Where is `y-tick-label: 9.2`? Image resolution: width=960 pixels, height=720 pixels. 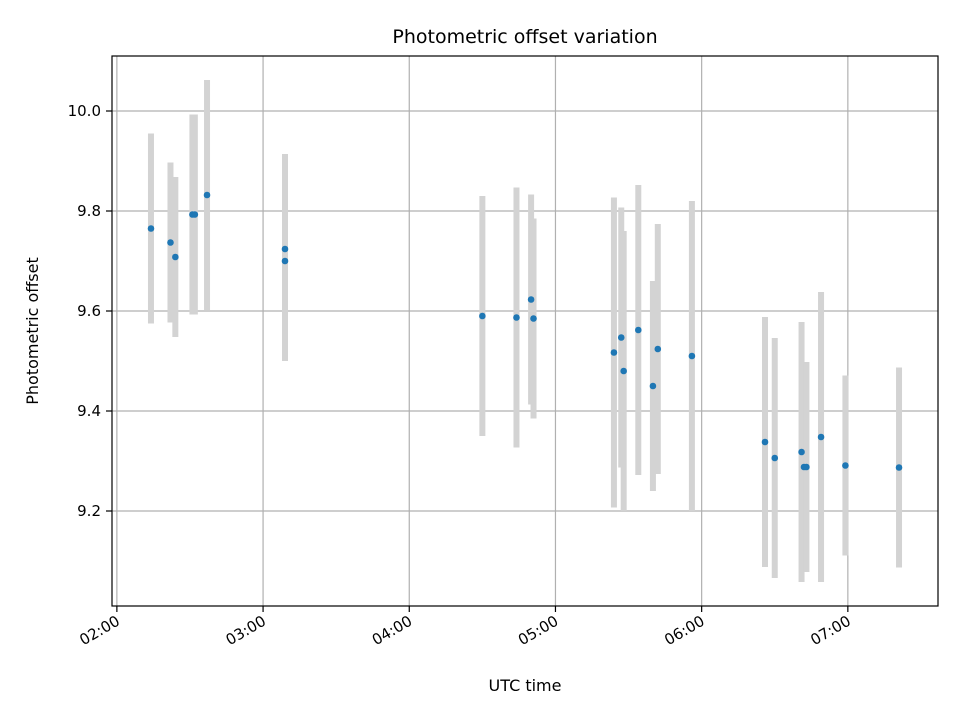 y-tick-label: 9.2 is located at coordinates (89, 511).